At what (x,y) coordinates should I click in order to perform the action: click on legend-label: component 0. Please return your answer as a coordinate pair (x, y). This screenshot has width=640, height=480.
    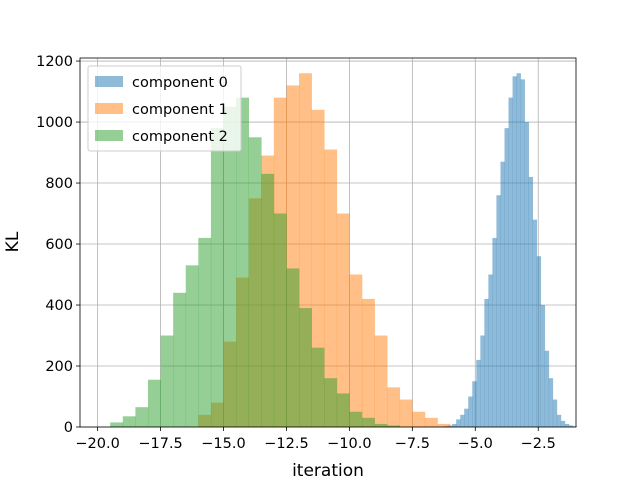
    Looking at the image, I should click on (180, 83).